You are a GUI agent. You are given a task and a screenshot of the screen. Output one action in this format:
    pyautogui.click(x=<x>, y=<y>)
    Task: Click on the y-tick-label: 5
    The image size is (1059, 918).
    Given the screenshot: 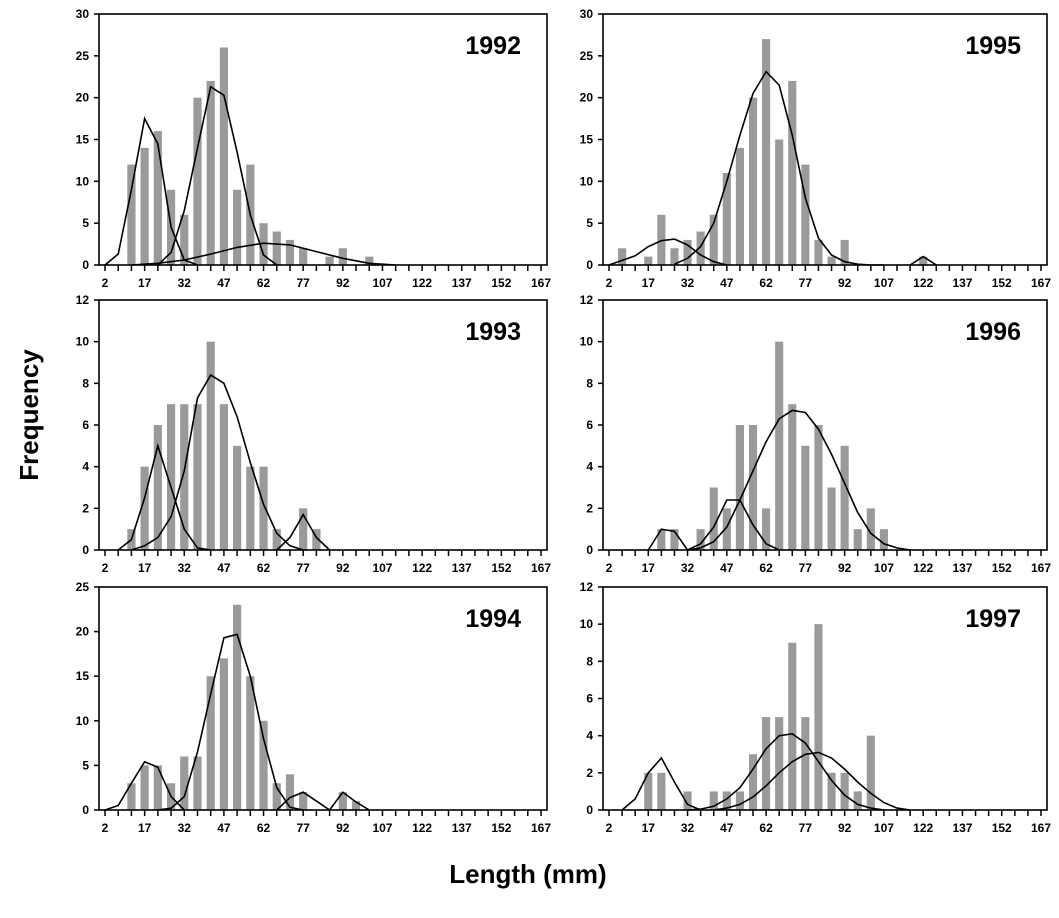 What is the action you would take?
    pyautogui.click(x=589, y=223)
    